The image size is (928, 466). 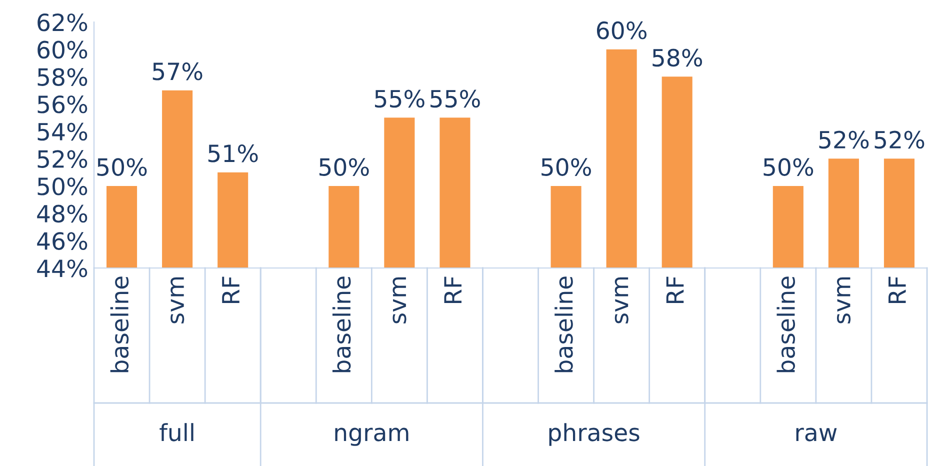 What do you see at coordinates (177, 71) in the screenshot?
I see `data-label: 57%` at bounding box center [177, 71].